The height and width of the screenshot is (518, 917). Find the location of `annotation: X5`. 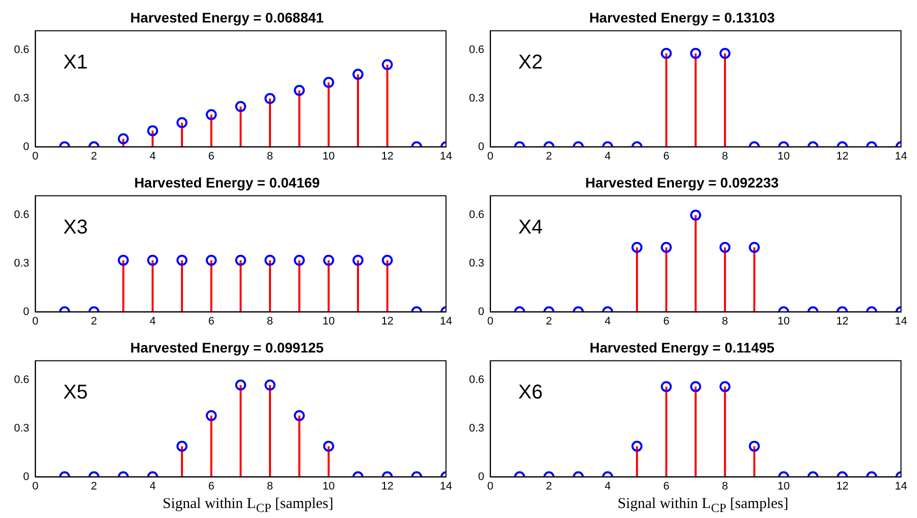

annotation: X5 is located at coordinates (75, 392).